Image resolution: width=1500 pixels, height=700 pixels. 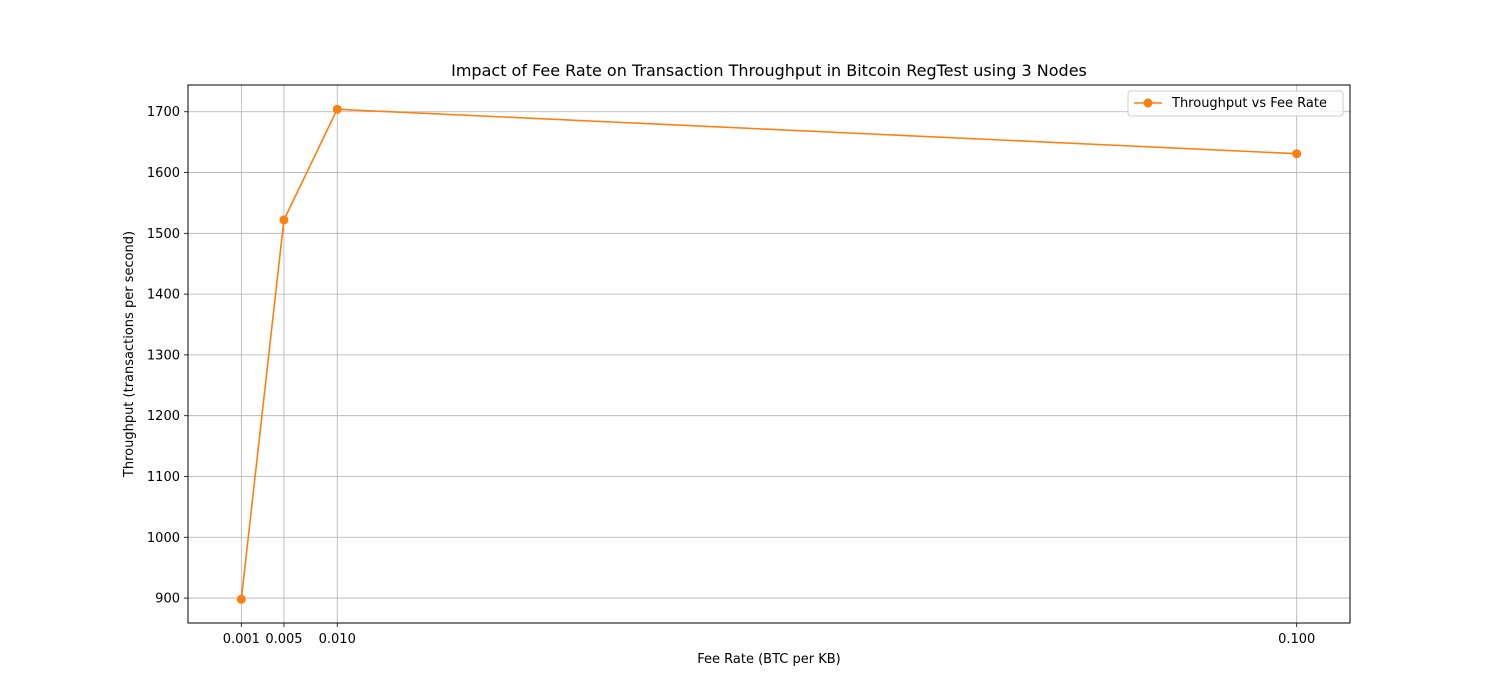 I want to click on y-tick-label: 1000, so click(x=163, y=538).